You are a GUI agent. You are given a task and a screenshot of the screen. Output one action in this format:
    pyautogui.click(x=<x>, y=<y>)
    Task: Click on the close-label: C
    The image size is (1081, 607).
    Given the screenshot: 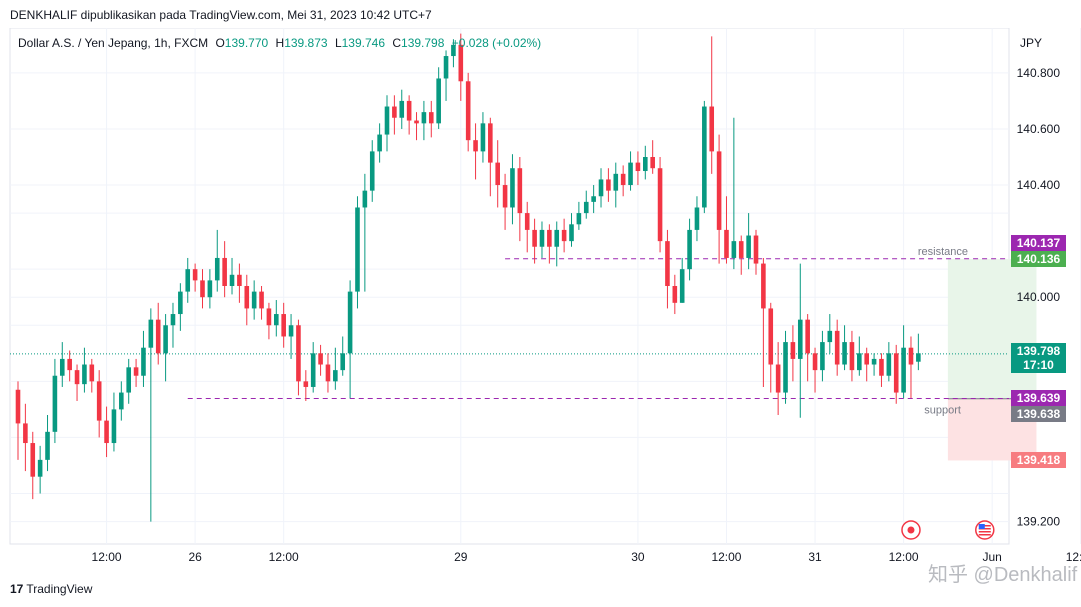 What is the action you would take?
    pyautogui.click(x=397, y=43)
    